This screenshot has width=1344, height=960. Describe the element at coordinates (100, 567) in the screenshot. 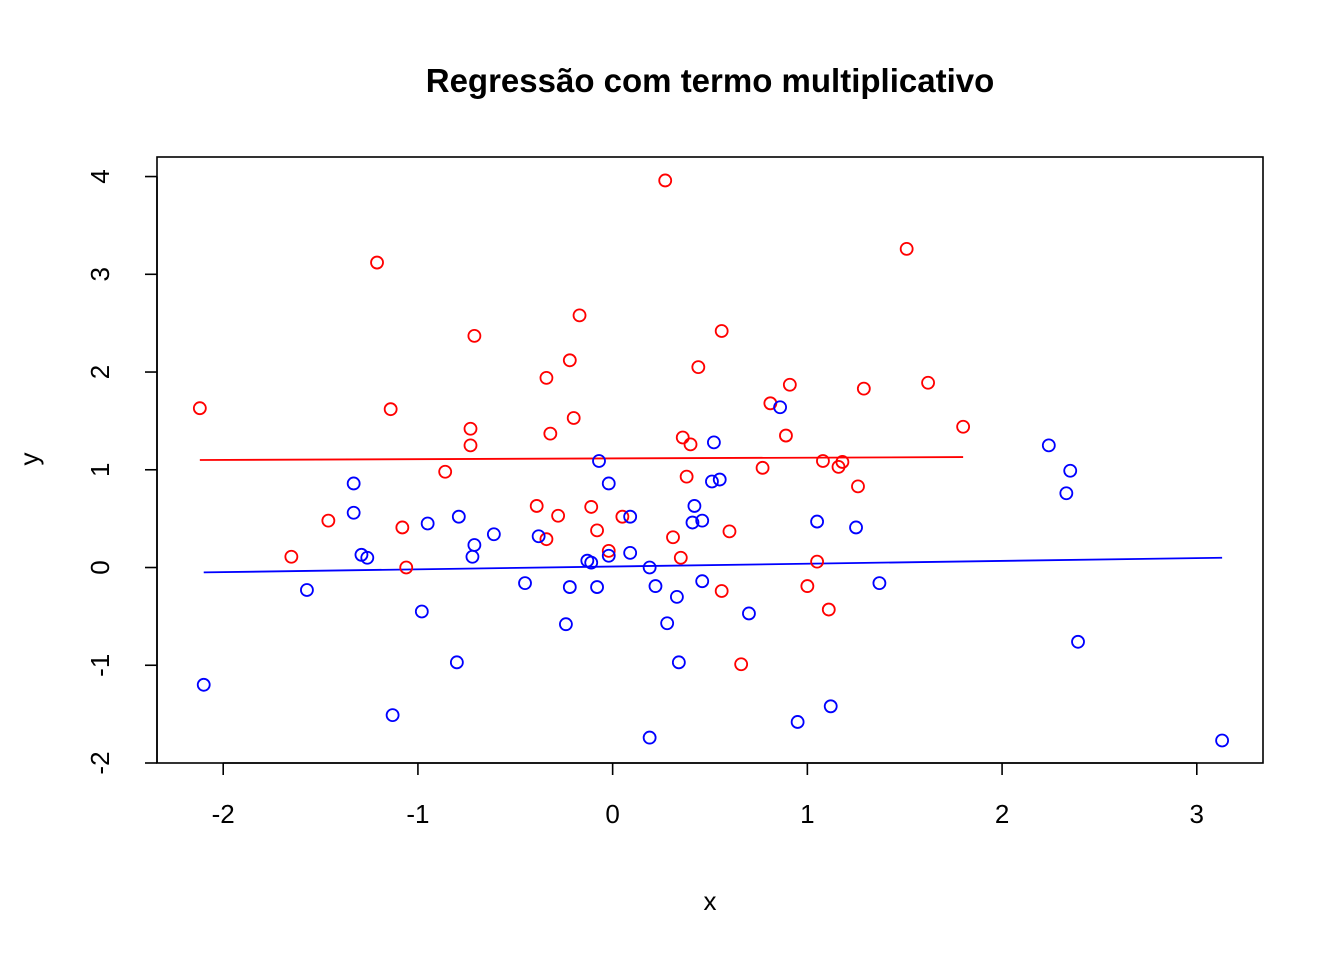

I see `y-tick-label: 0` at that location.